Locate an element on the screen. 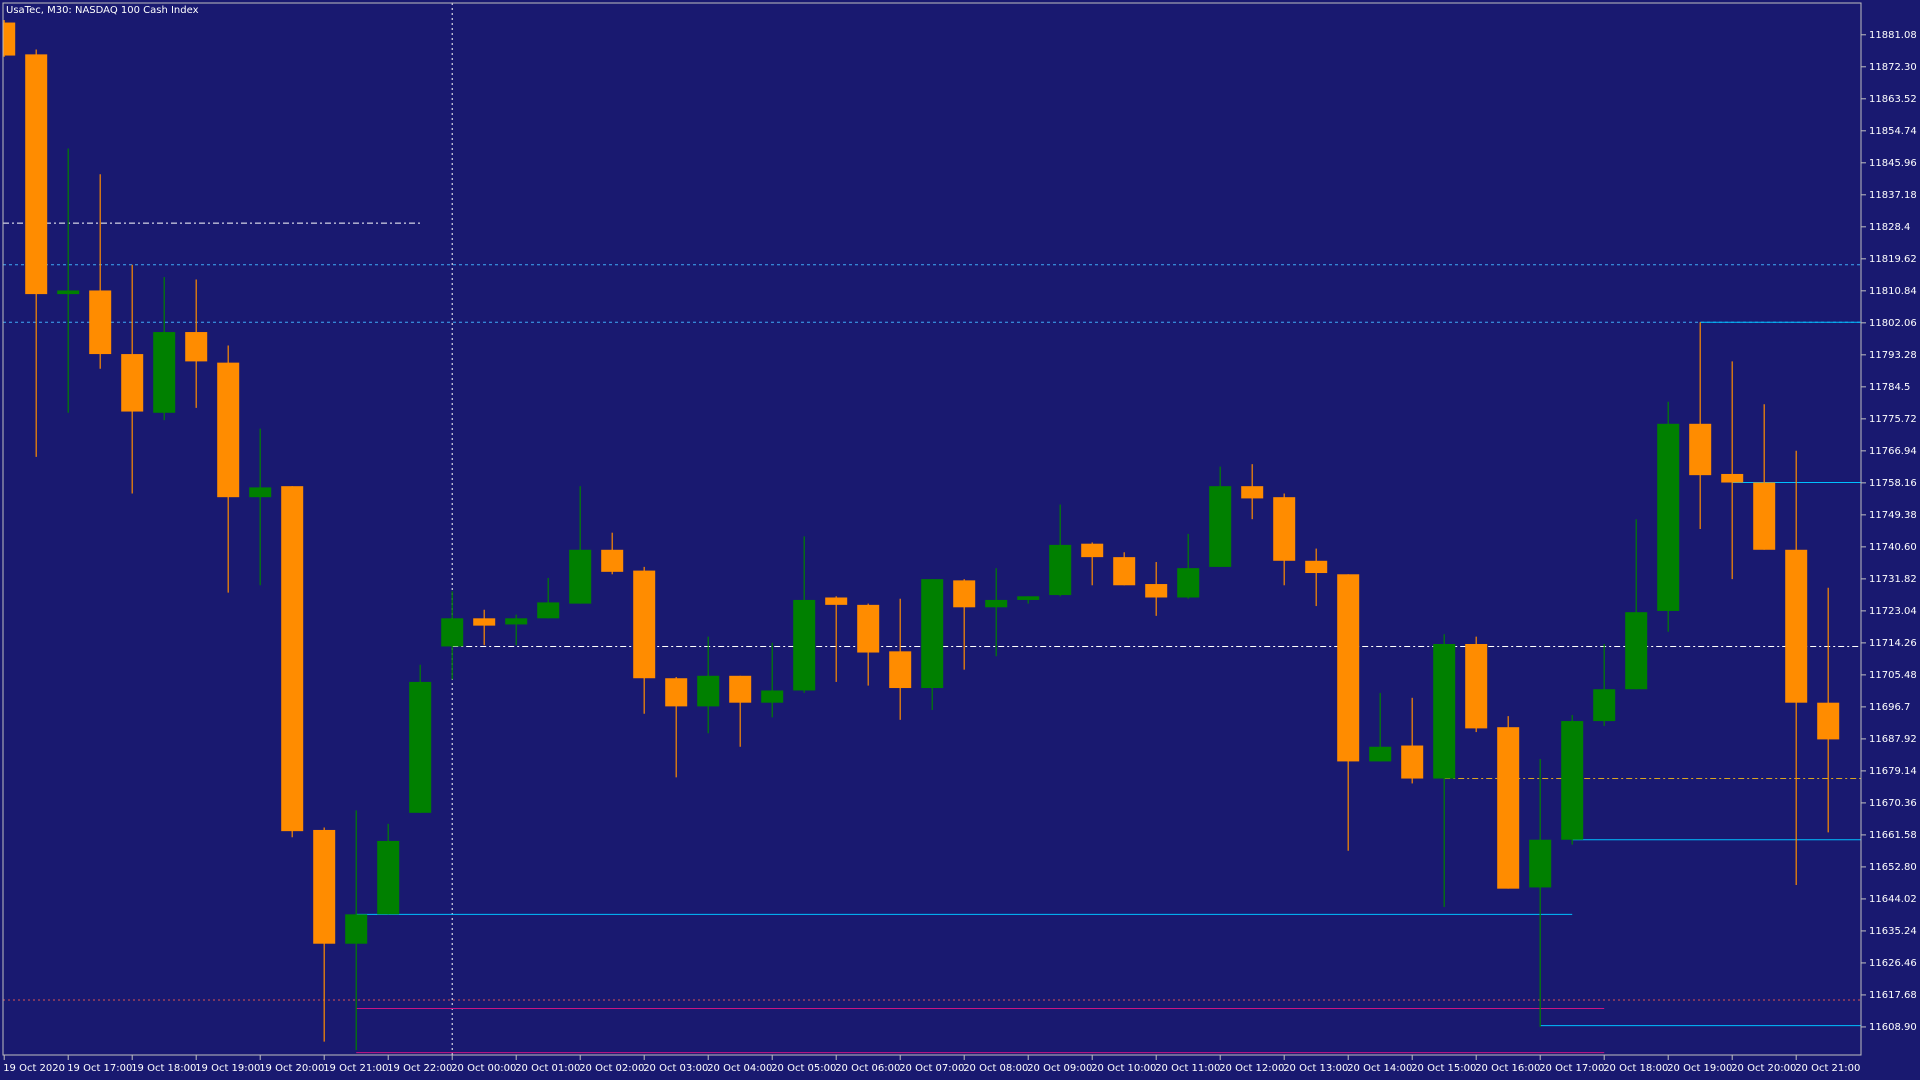 The image size is (1920, 1080). x-tick-label: 20 Oct 12:00 is located at coordinates (1251, 1068).